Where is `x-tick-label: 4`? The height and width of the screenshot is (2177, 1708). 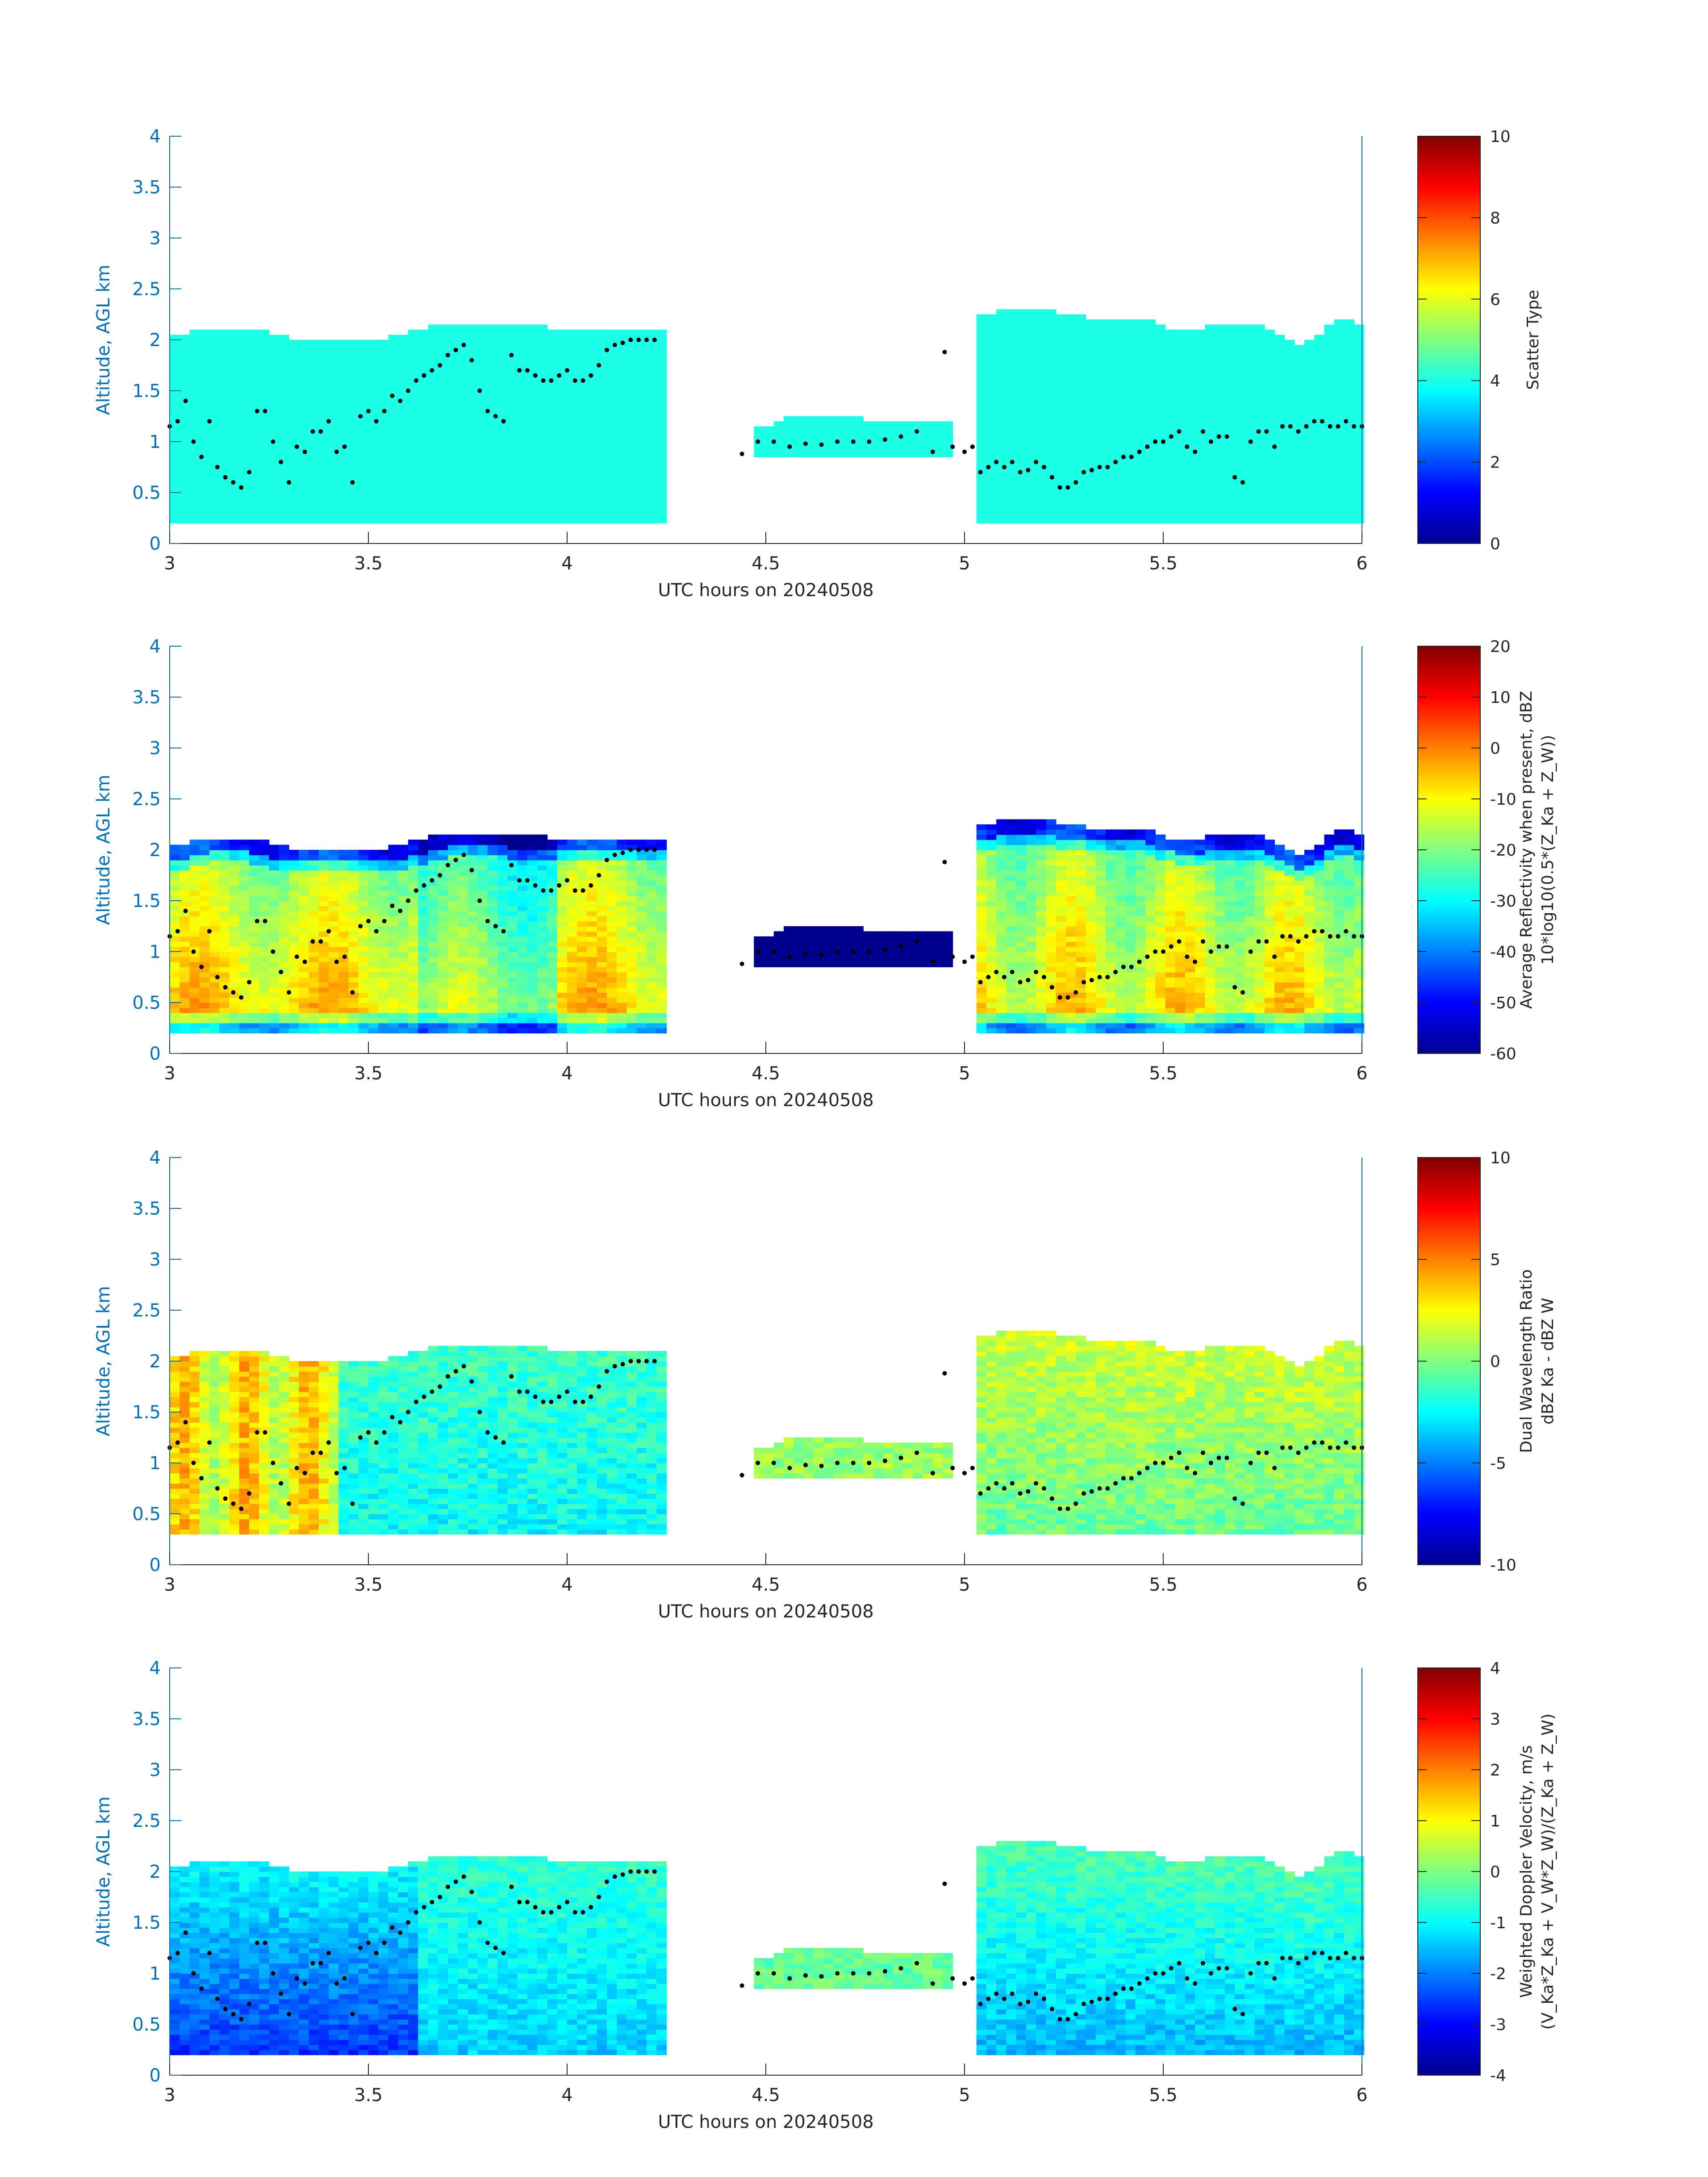 x-tick-label: 4 is located at coordinates (566, 563).